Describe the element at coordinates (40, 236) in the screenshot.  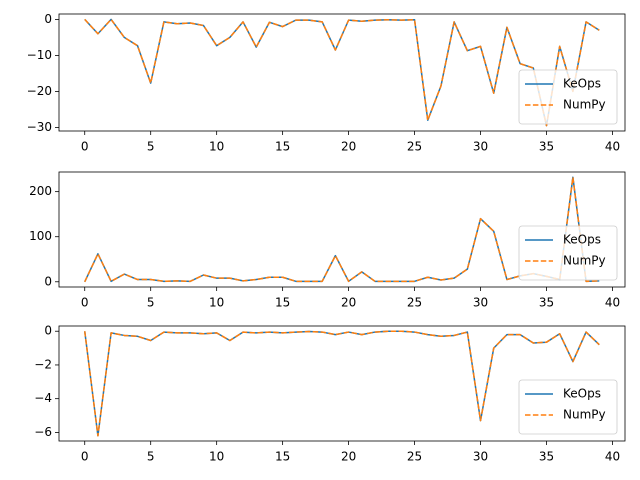
I see `y-tick-label: 100` at that location.